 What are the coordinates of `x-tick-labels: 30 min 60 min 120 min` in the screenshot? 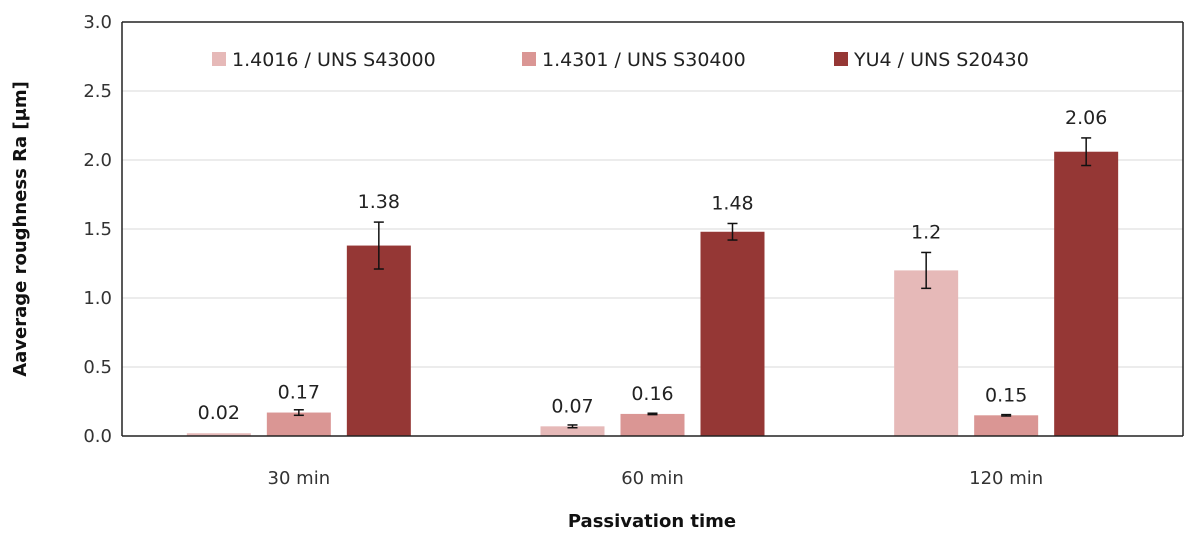 It's located at (656, 478).